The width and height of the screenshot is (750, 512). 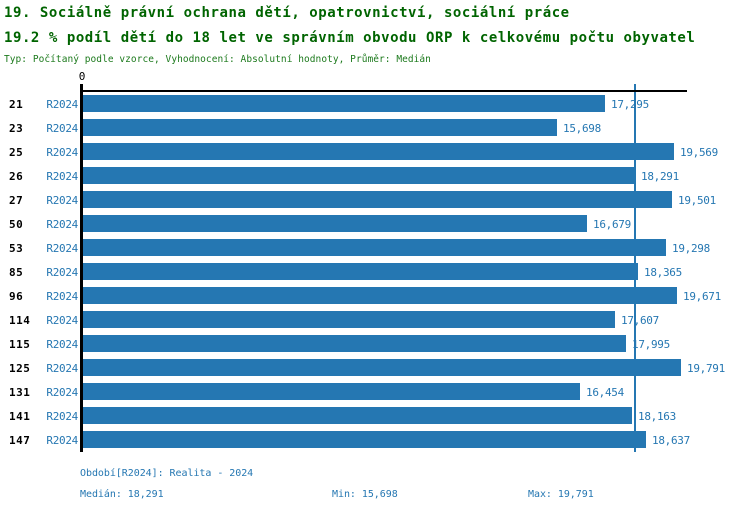 What do you see at coordinates (630, 104) in the screenshot?
I see `bar-value-label: 17,295` at bounding box center [630, 104].